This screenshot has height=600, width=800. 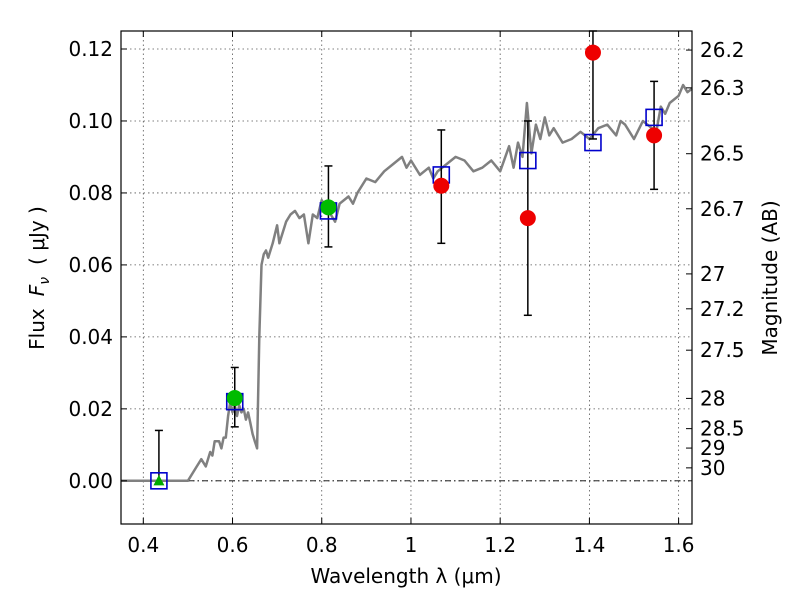 What do you see at coordinates (712, 398) in the screenshot?
I see `magnitude-tick-label: 28` at bounding box center [712, 398].